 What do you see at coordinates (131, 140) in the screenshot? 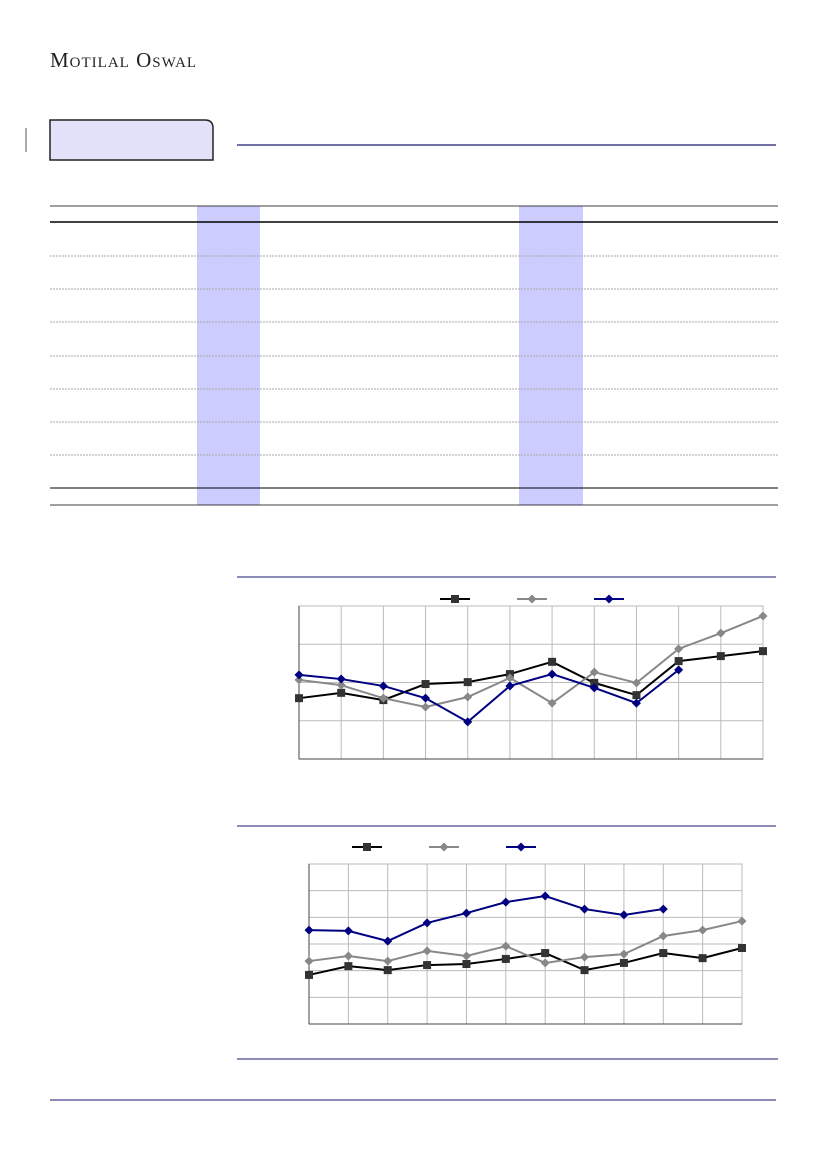
I see `section-tab` at bounding box center [131, 140].